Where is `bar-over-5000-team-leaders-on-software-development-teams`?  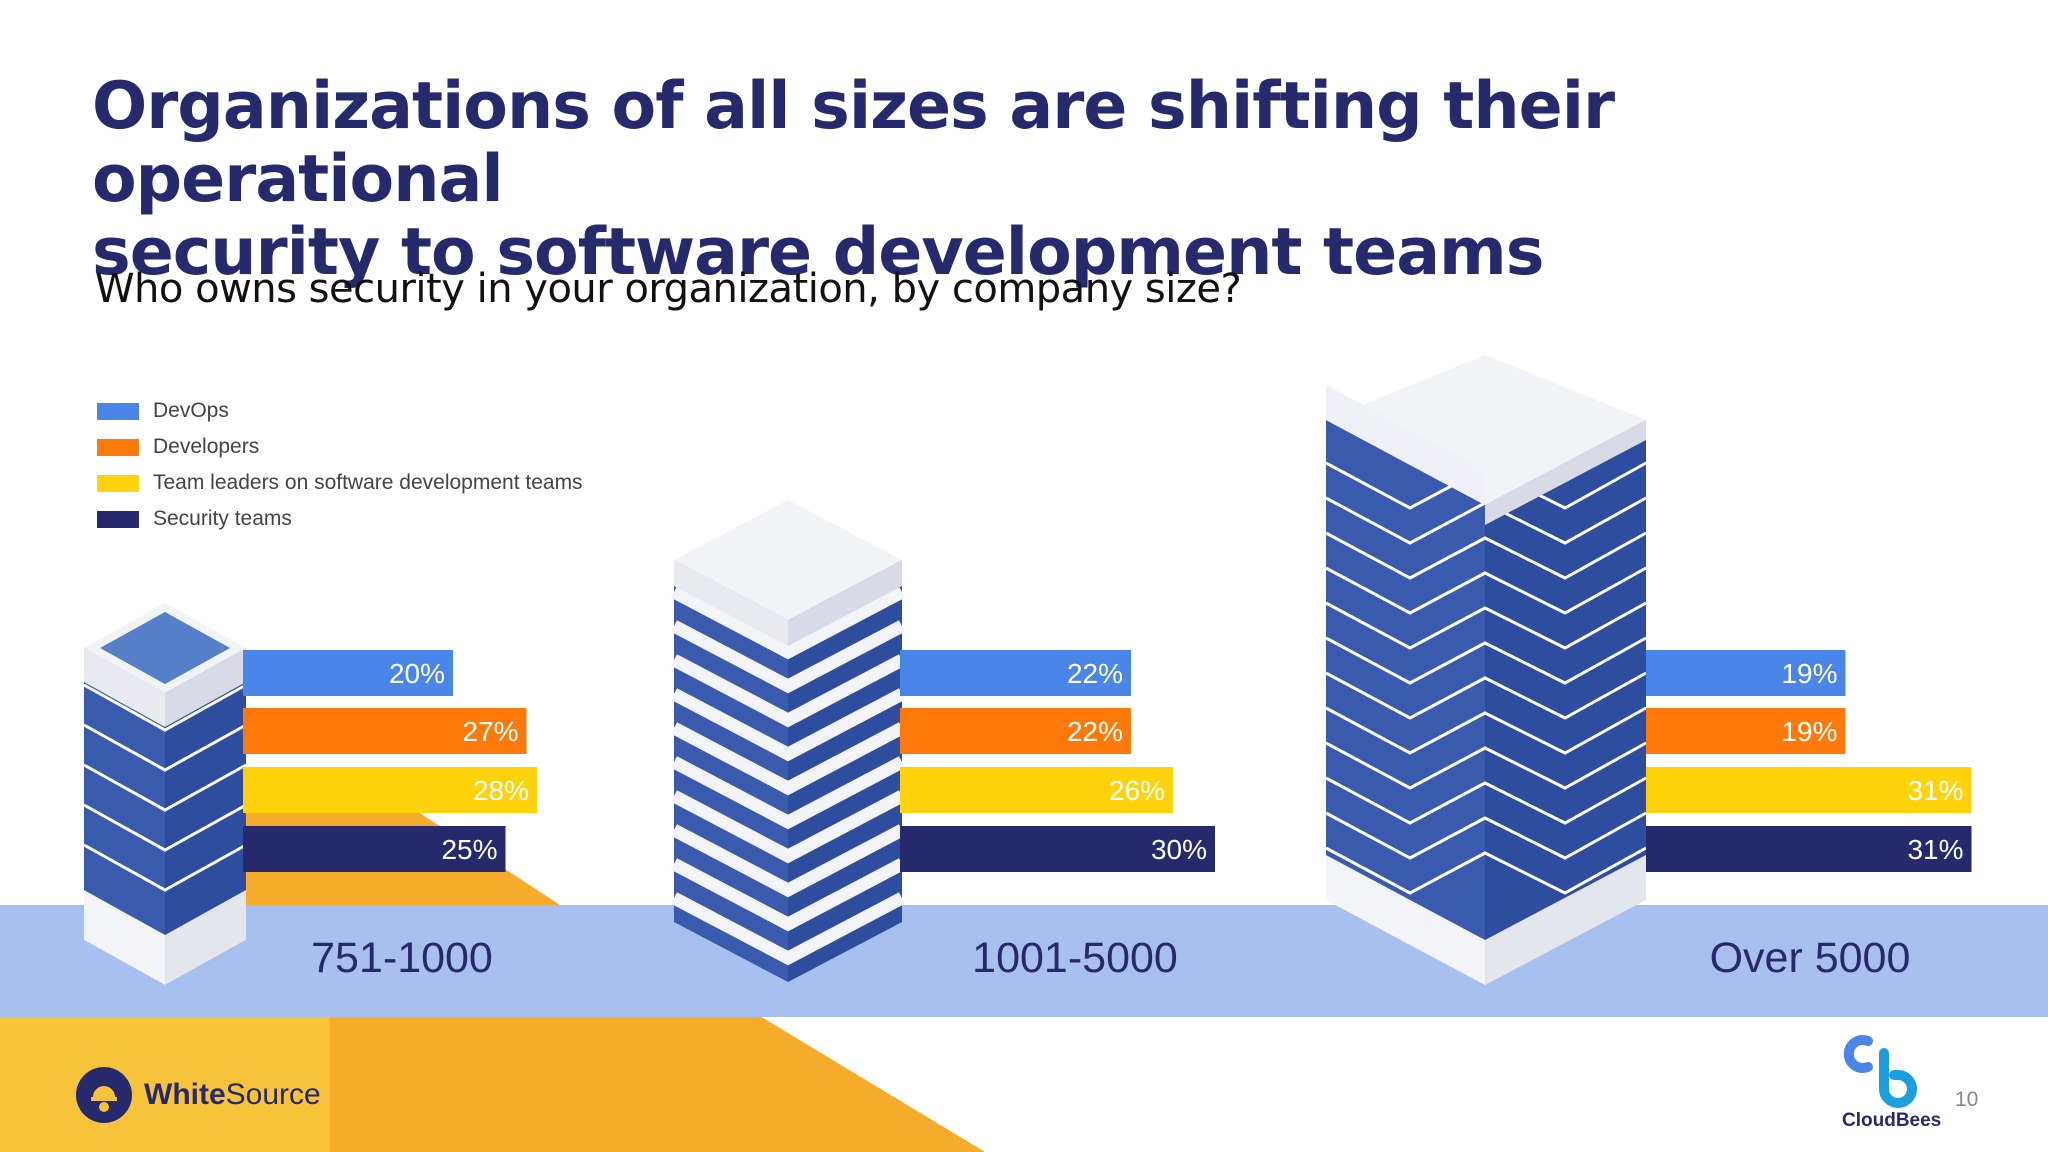 bar-over-5000-team-leaders-on-software-development-teams is located at coordinates (1809, 790).